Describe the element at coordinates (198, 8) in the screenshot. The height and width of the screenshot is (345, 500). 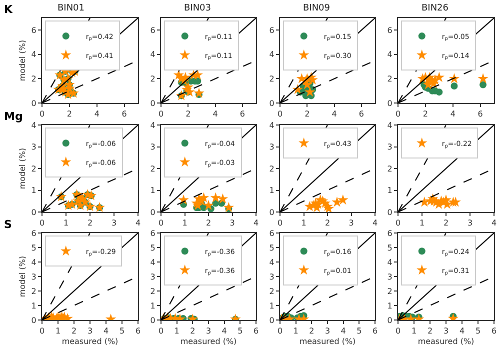
I see `chart-title: BIN03` at that location.